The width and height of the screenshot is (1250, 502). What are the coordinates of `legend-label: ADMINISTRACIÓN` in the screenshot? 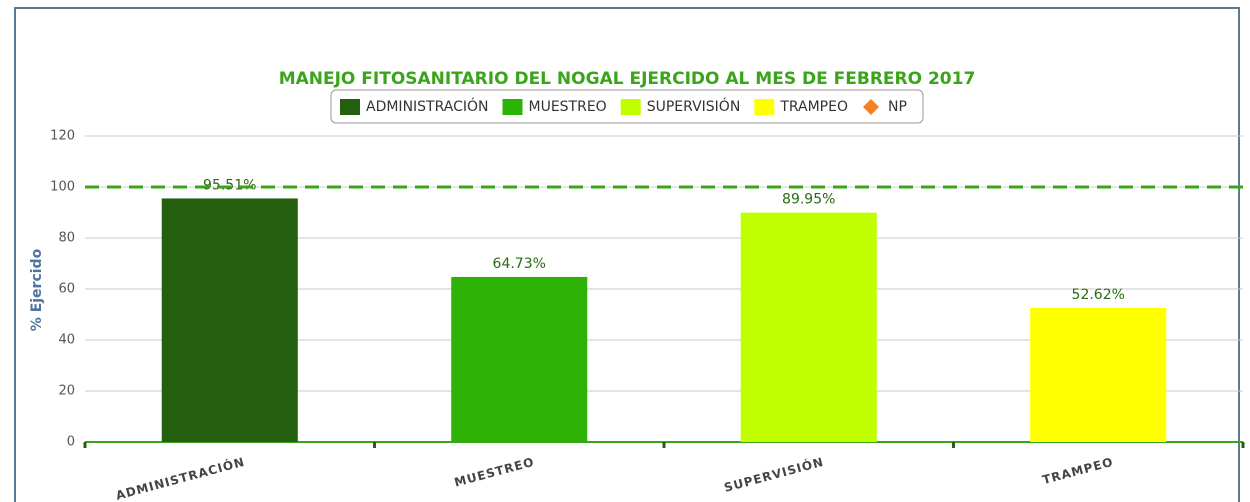 It's located at (427, 106).